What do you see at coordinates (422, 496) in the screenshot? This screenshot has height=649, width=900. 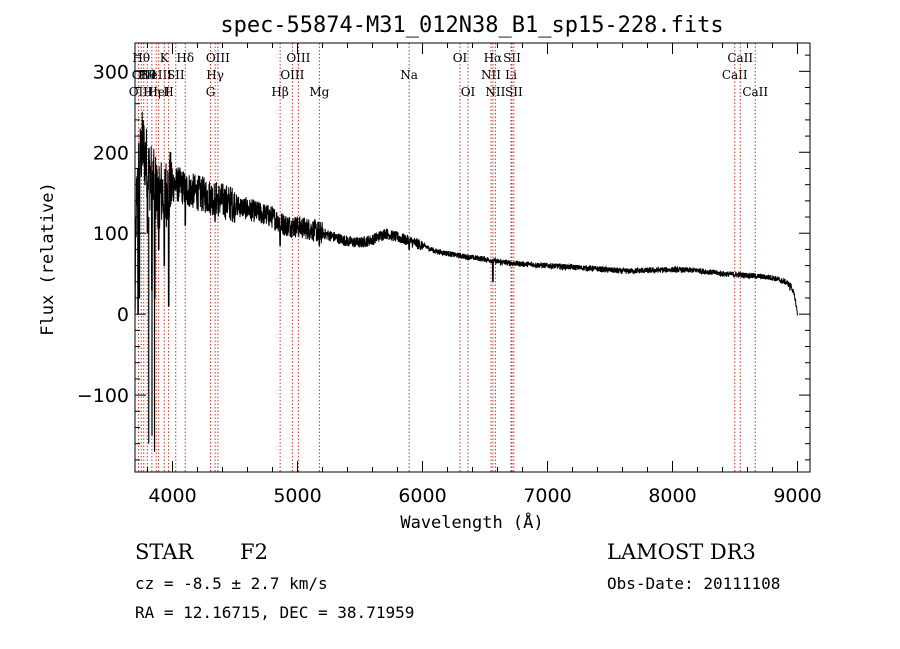 I see `x-tick-label: 6000` at bounding box center [422, 496].